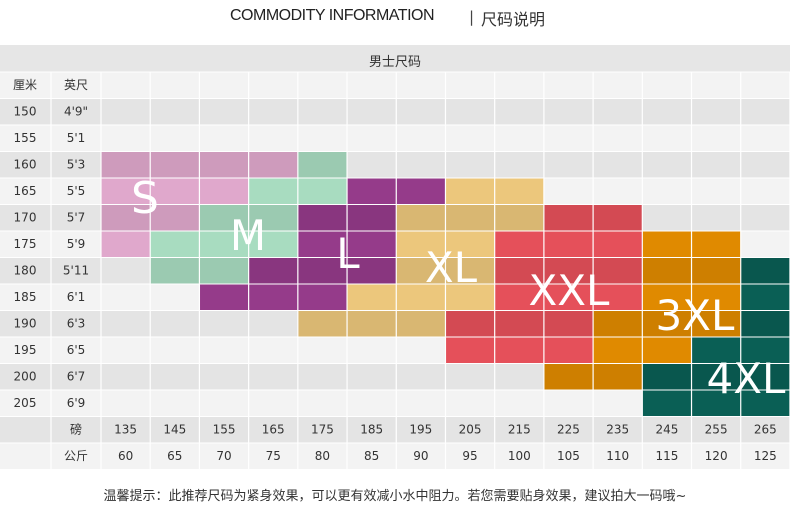 The height and width of the screenshot is (516, 790). Describe the element at coordinates (25, 244) in the screenshot. I see `height-cm-label: 175` at that location.